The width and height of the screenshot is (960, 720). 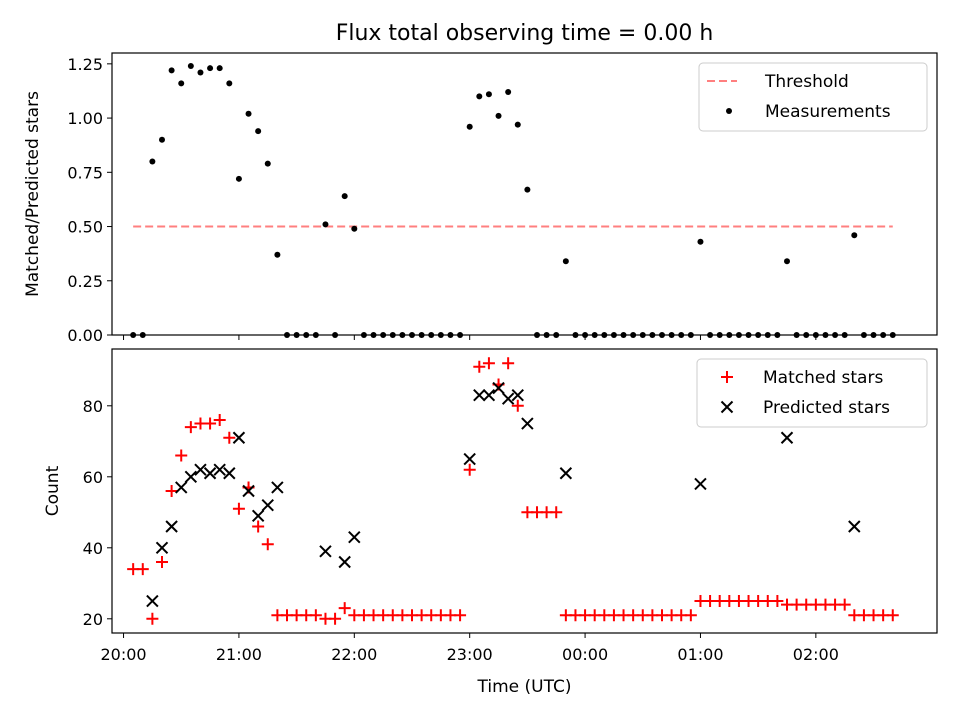 I want to click on x-tick-label: 21:00, so click(x=239, y=654).